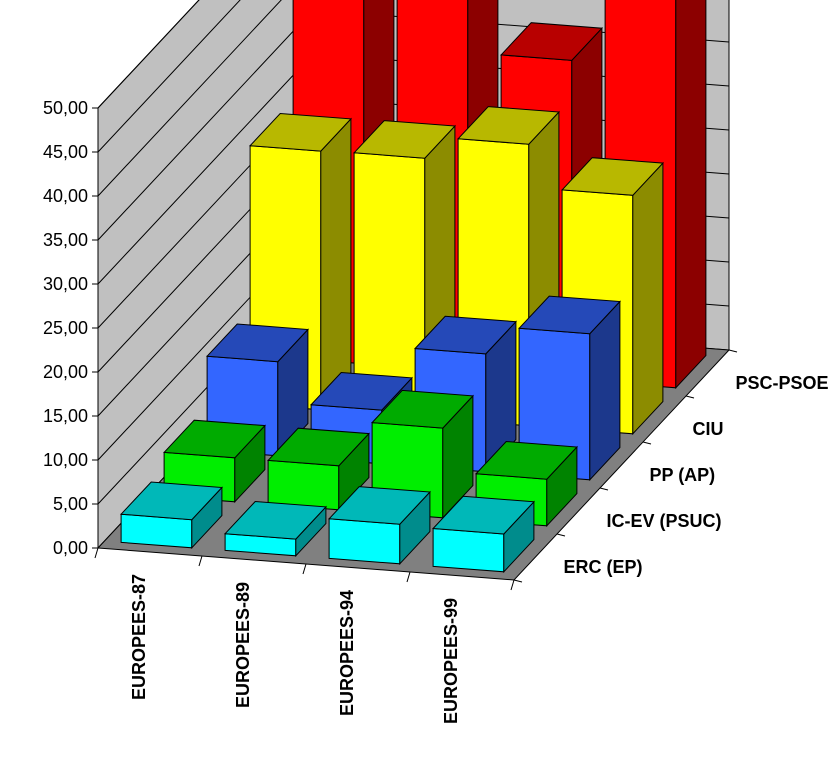 The width and height of the screenshot is (828, 765). I want to click on category-label: EUROPEES-89, so click(243, 645).